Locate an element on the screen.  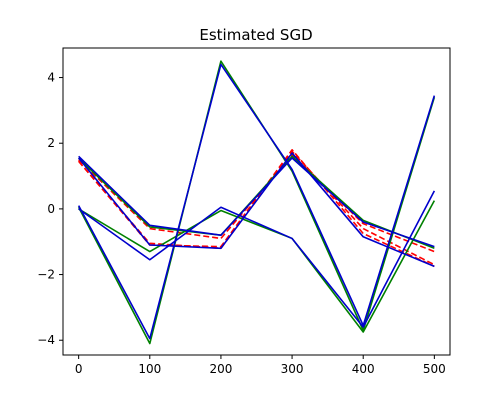
x-tick-label: 200 is located at coordinates (220, 369).